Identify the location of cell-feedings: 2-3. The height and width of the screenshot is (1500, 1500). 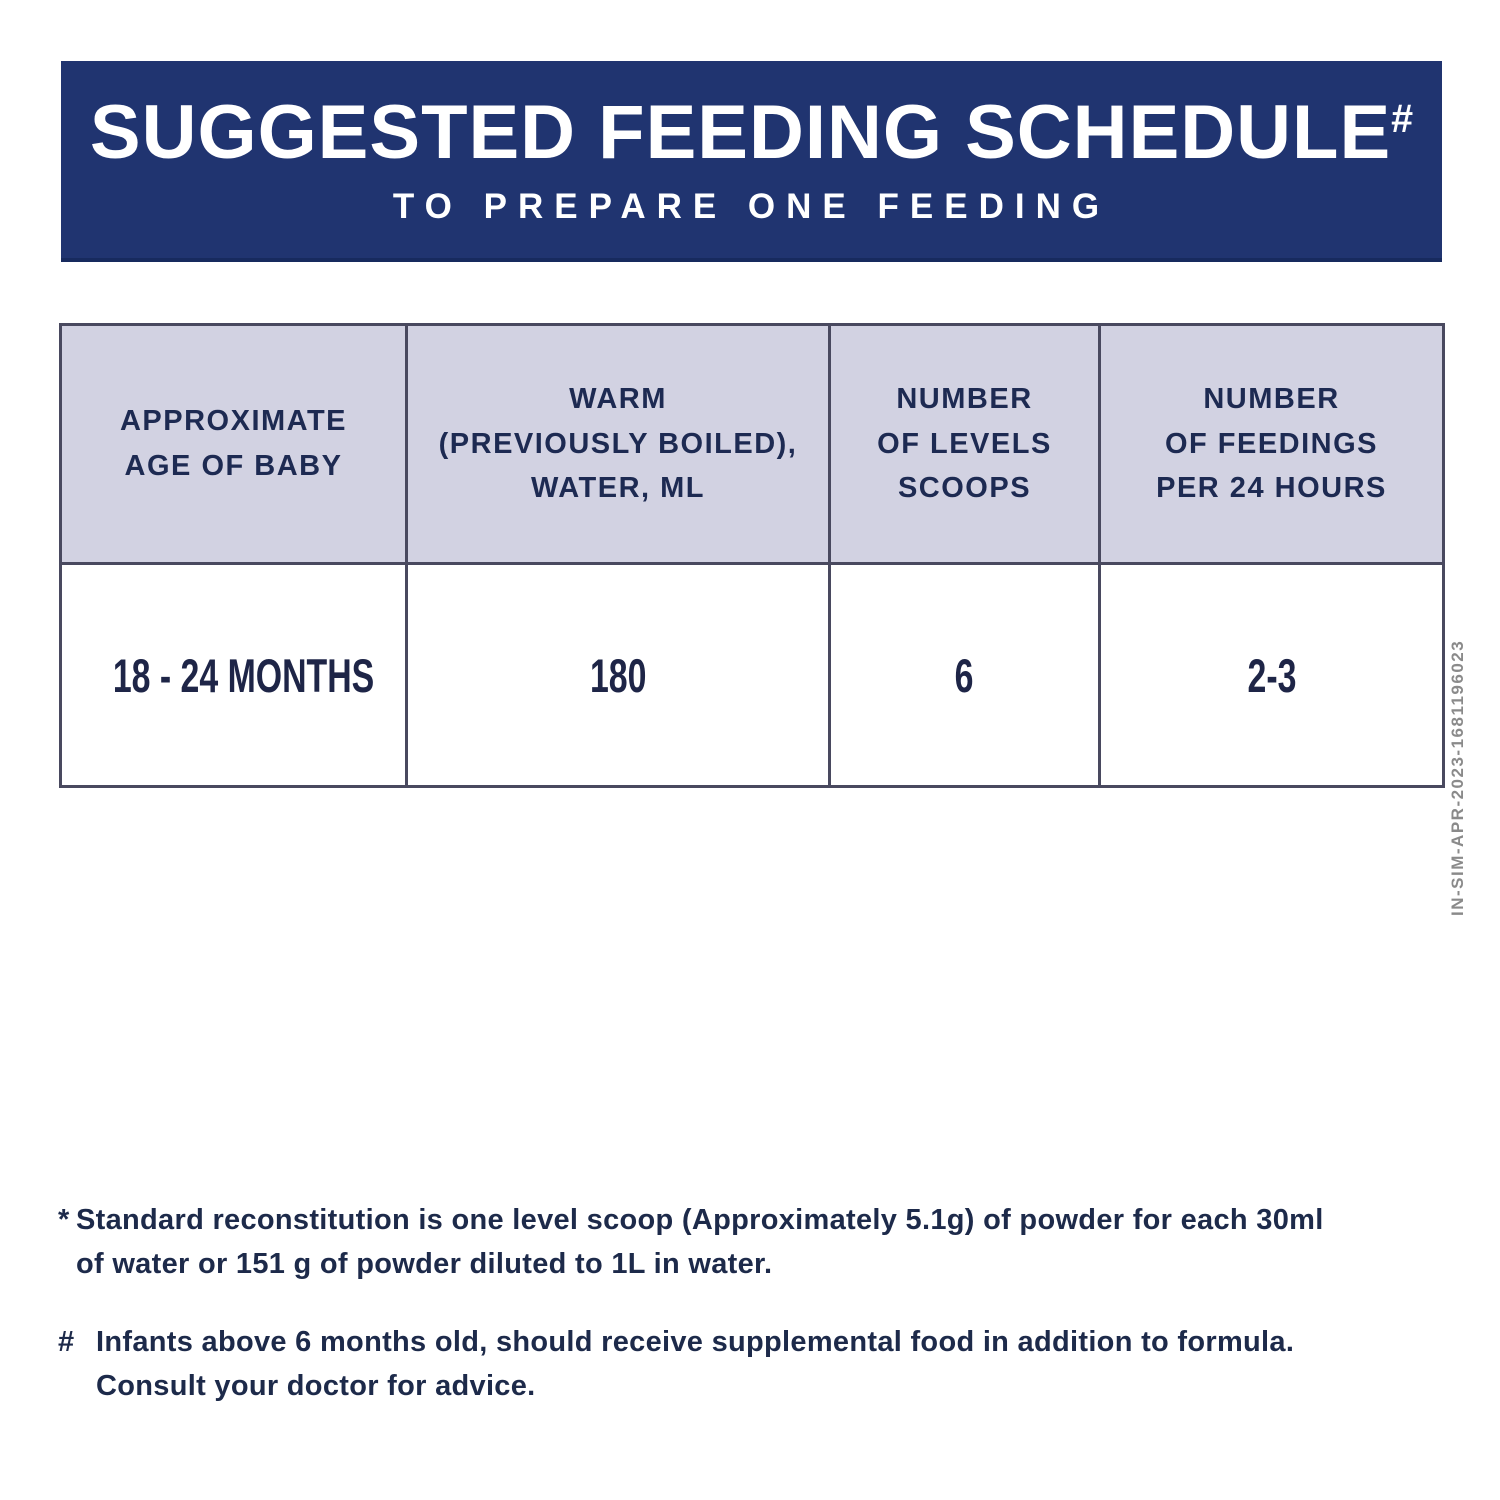
(1271, 675).